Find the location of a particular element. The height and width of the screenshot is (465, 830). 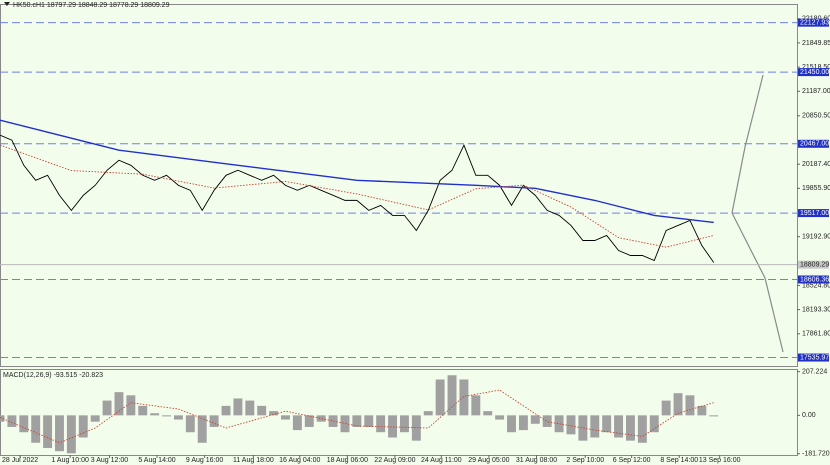

x-tick-label: 1 Aug 10:00 is located at coordinates (69, 460).